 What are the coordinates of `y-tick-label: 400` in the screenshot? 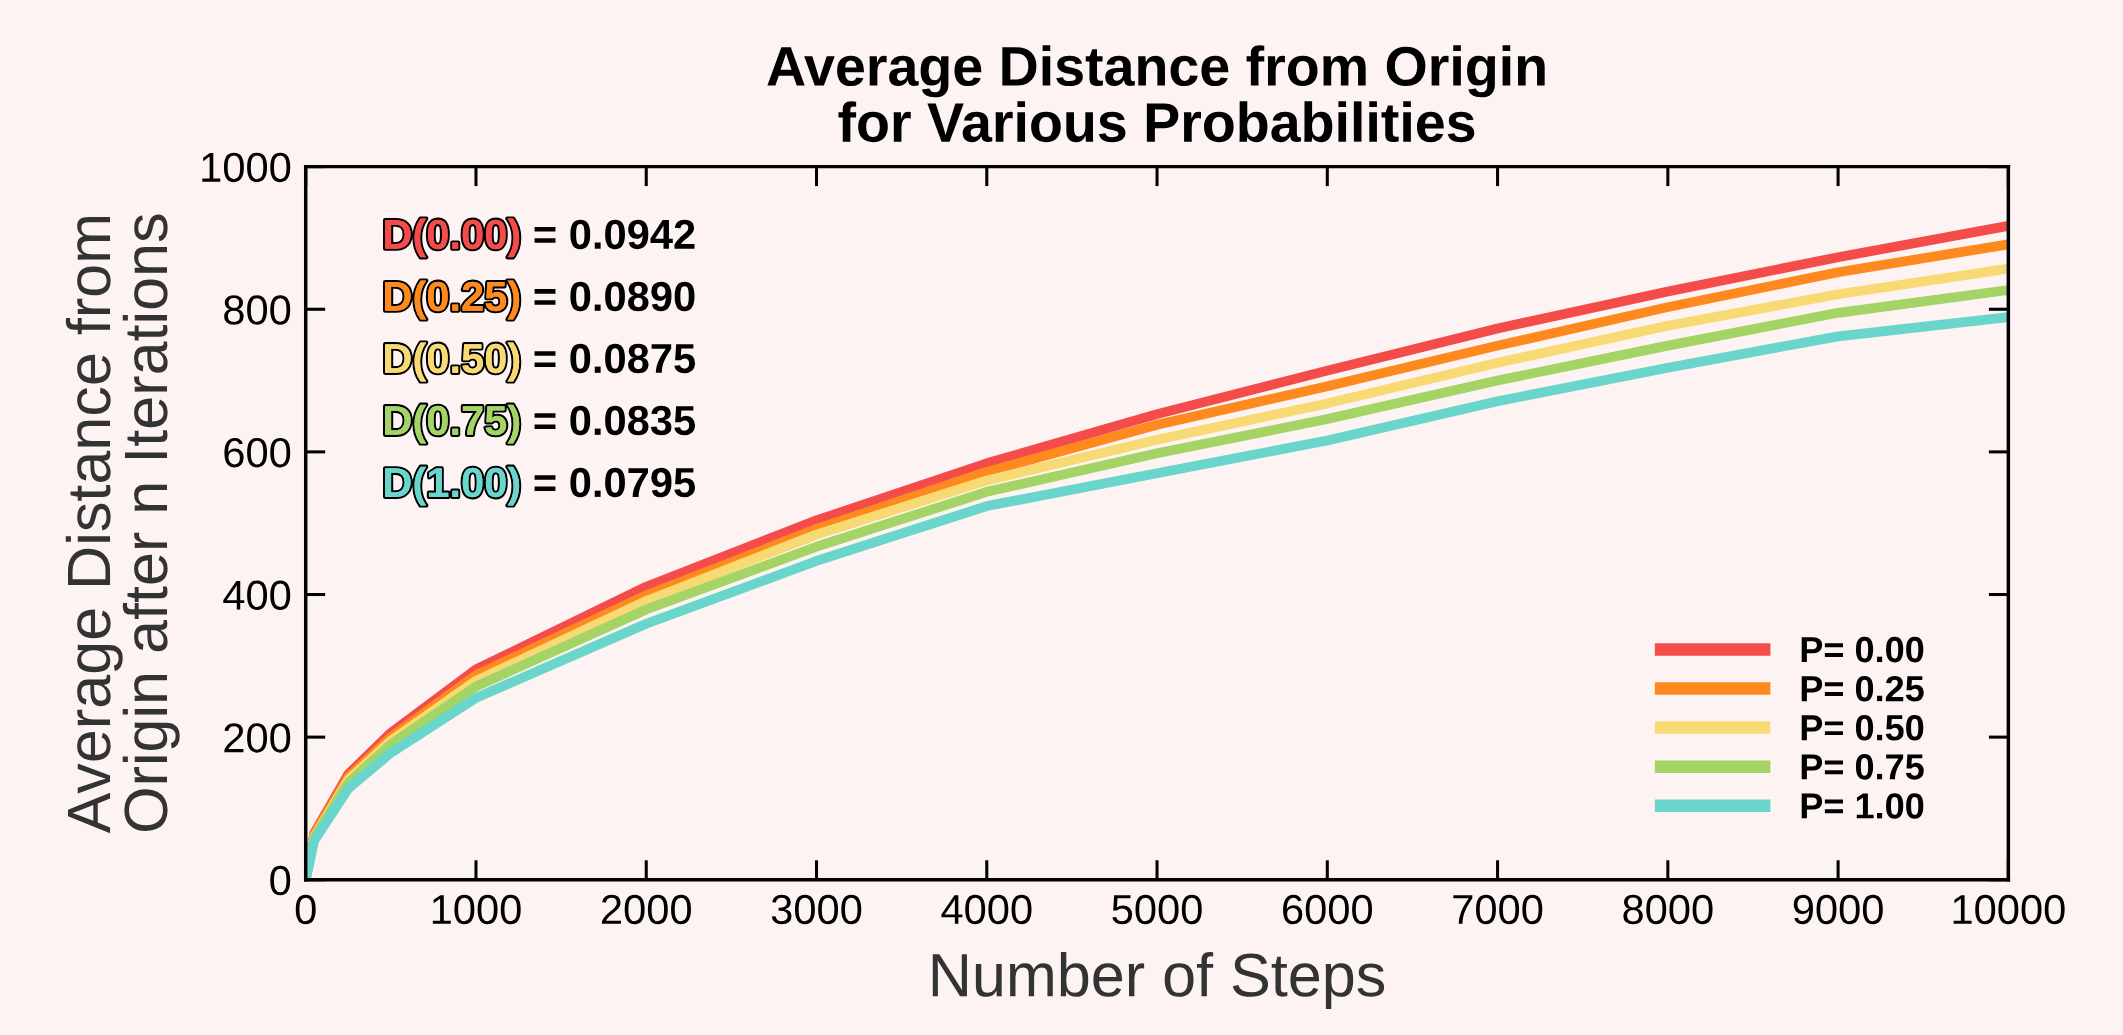 It's located at (257, 595).